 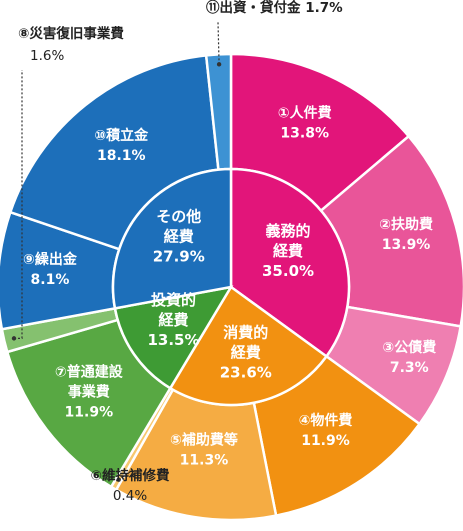 I want to click on outer-label-10: ⑩積立金 18.1%, so click(x=121, y=145).